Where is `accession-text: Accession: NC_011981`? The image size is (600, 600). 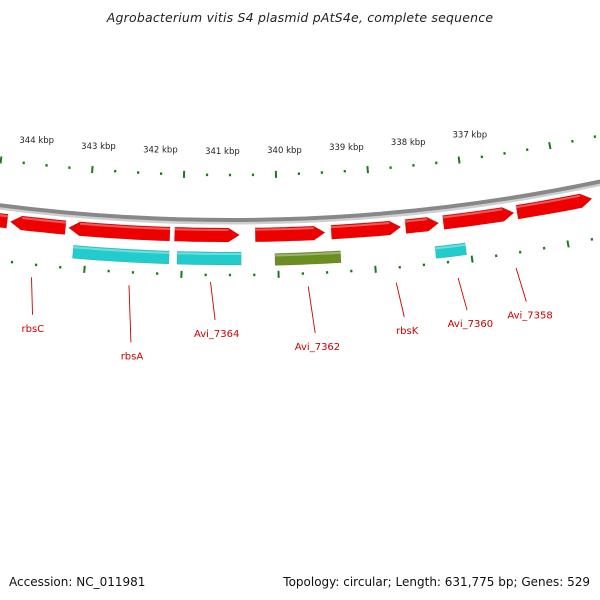 accession-text: Accession: NC_011981 is located at coordinates (77, 582).